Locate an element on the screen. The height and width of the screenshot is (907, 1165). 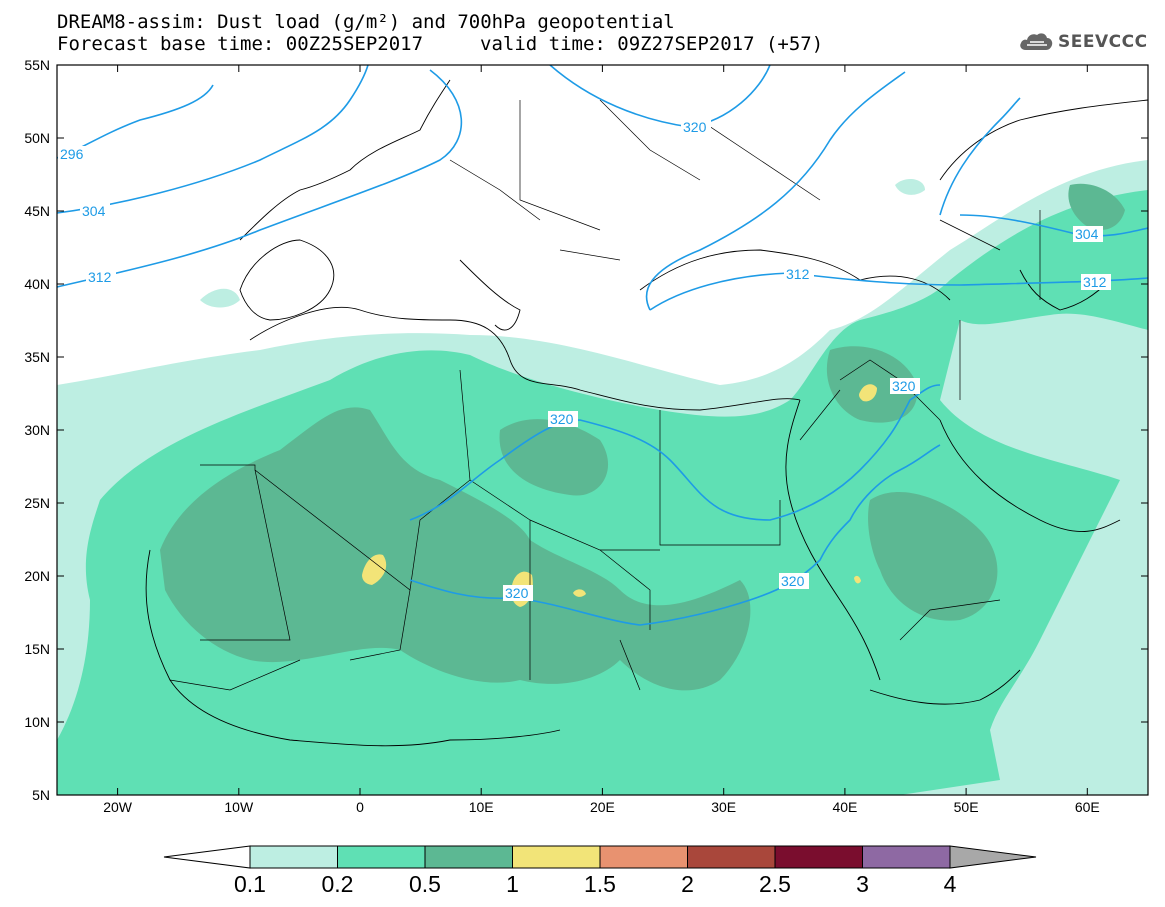
colorbar-label-2: 0.5 is located at coordinates (425, 884).